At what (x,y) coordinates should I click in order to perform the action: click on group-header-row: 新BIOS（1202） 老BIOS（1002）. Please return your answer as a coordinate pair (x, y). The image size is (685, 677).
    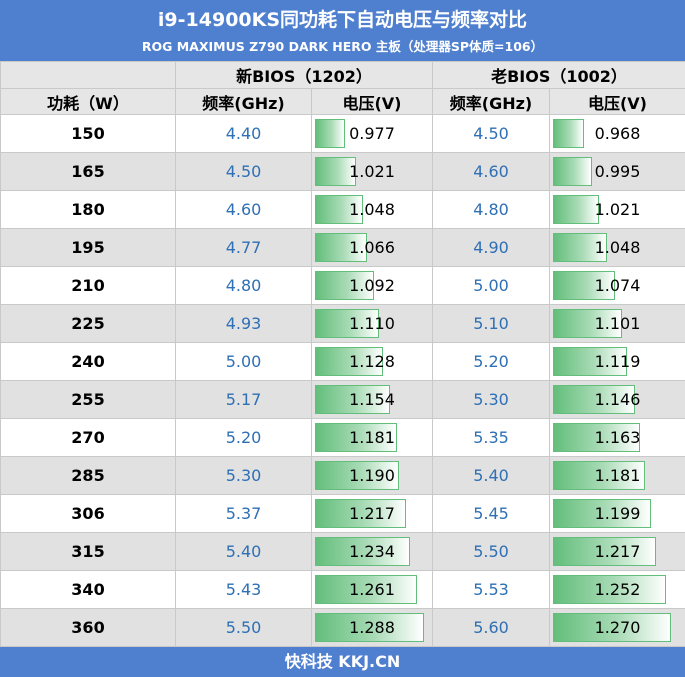
    Looking at the image, I should click on (342, 75).